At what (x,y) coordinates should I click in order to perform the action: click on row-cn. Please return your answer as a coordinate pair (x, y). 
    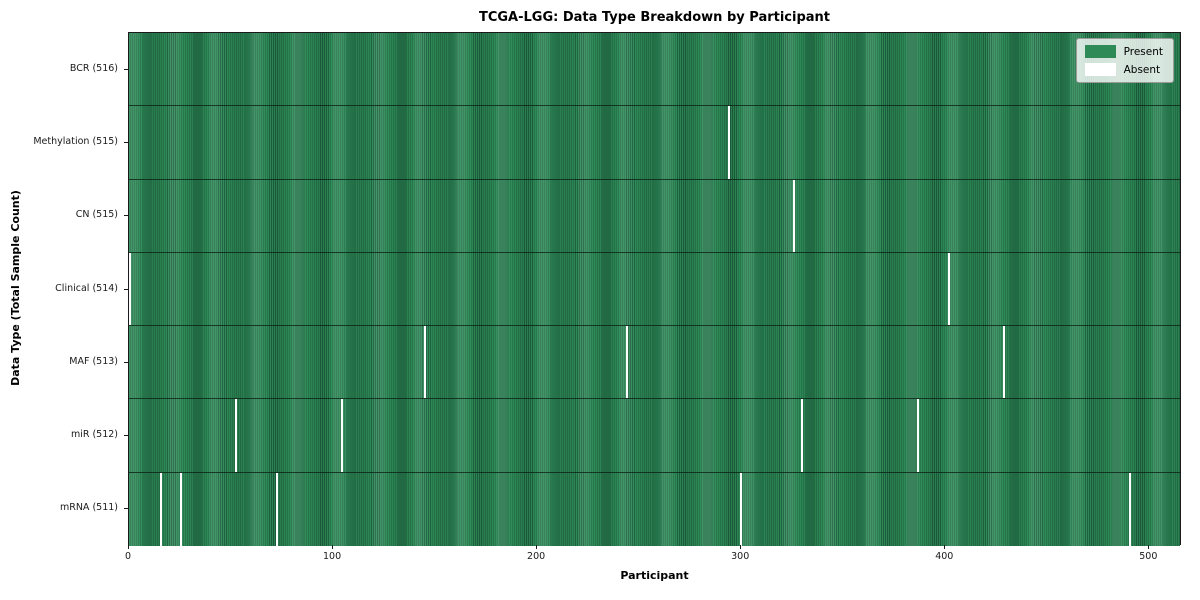
    Looking at the image, I should click on (654, 216).